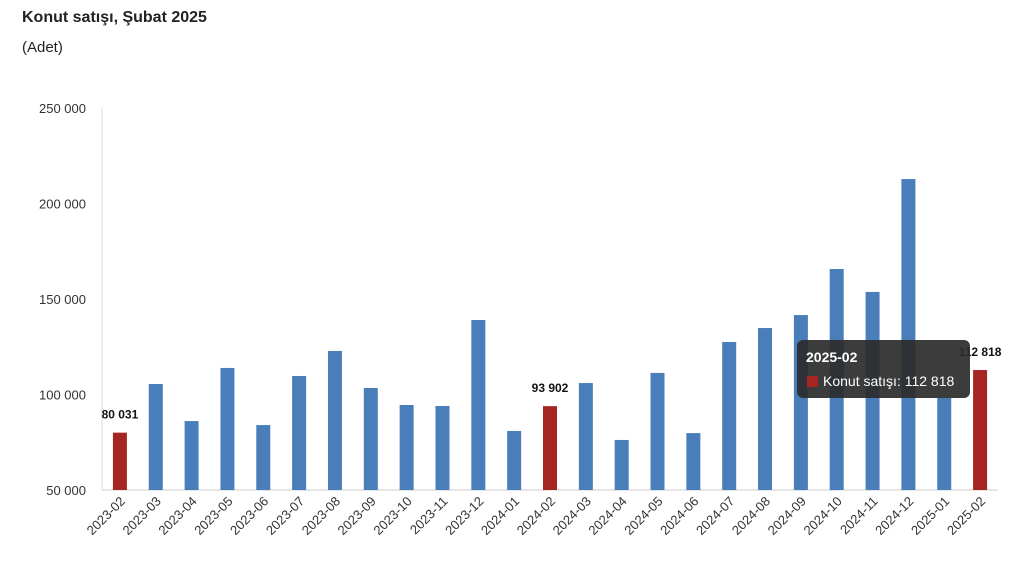 The image size is (1024, 587). What do you see at coordinates (42, 47) in the screenshot?
I see `chart-subtitle: (Adet)` at bounding box center [42, 47].